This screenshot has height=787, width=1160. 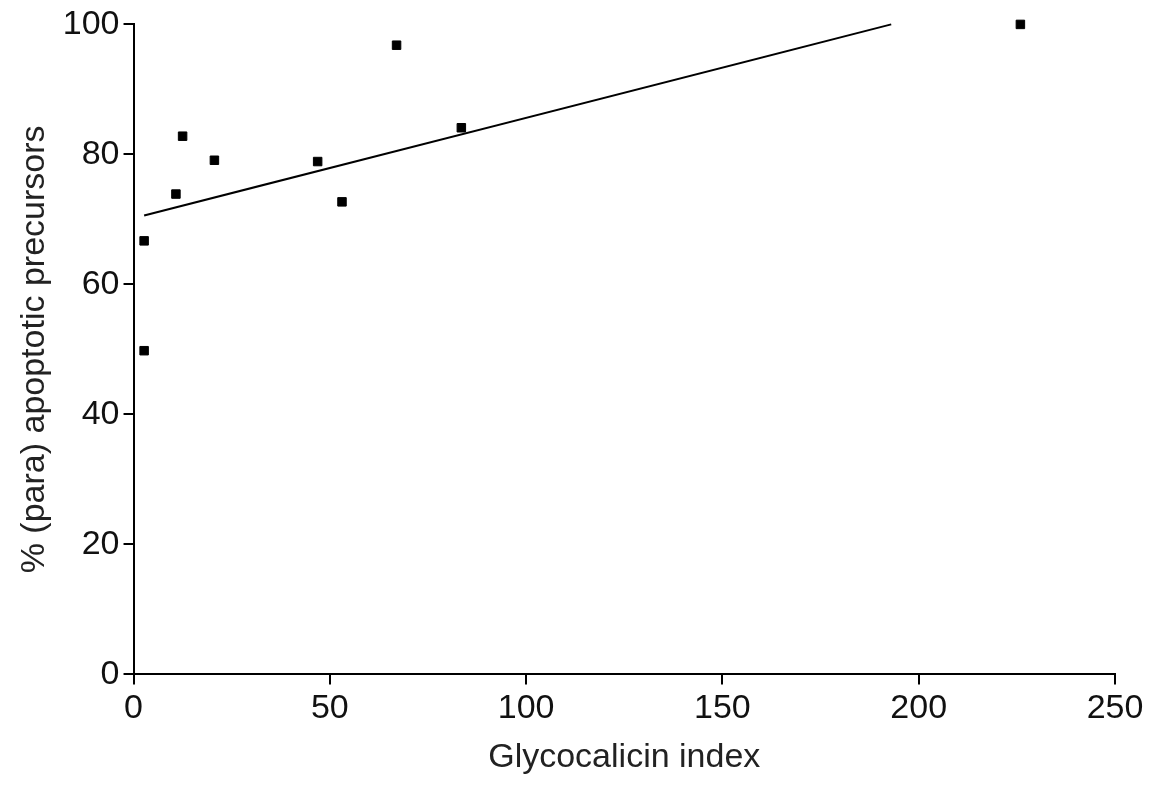 What do you see at coordinates (1115, 706) in the screenshot?
I see `x-tick-label: 250` at bounding box center [1115, 706].